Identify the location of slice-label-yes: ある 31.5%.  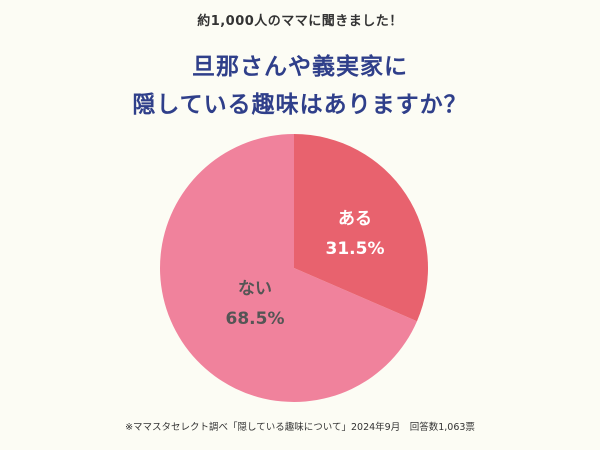
(355, 234).